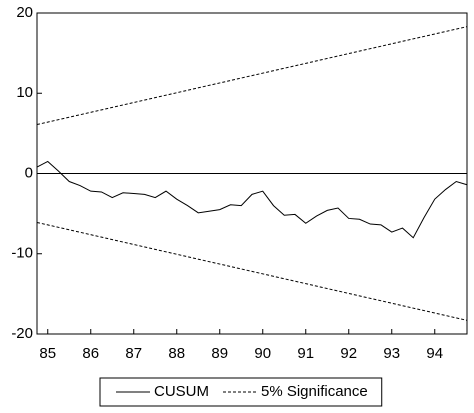 Image resolution: width=474 pixels, height=413 pixels. I want to click on x-tick-label: 87, so click(133, 353).